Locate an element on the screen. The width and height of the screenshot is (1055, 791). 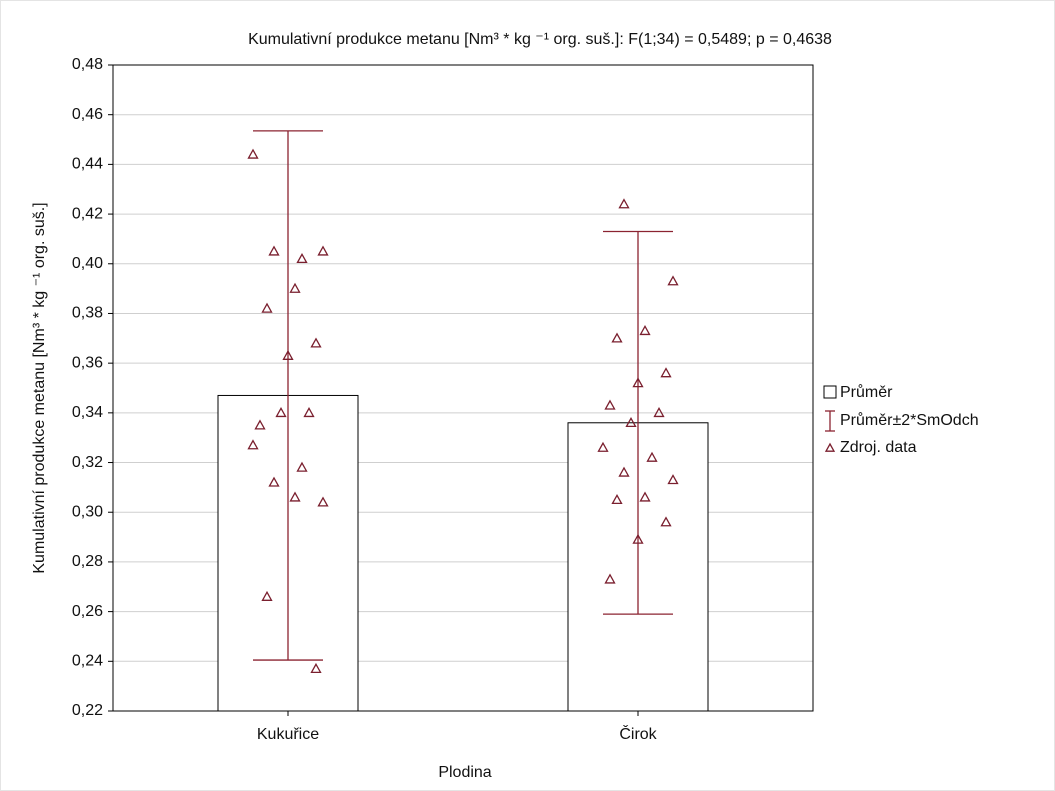
y-tick-label: 0,34 is located at coordinates (87, 412).